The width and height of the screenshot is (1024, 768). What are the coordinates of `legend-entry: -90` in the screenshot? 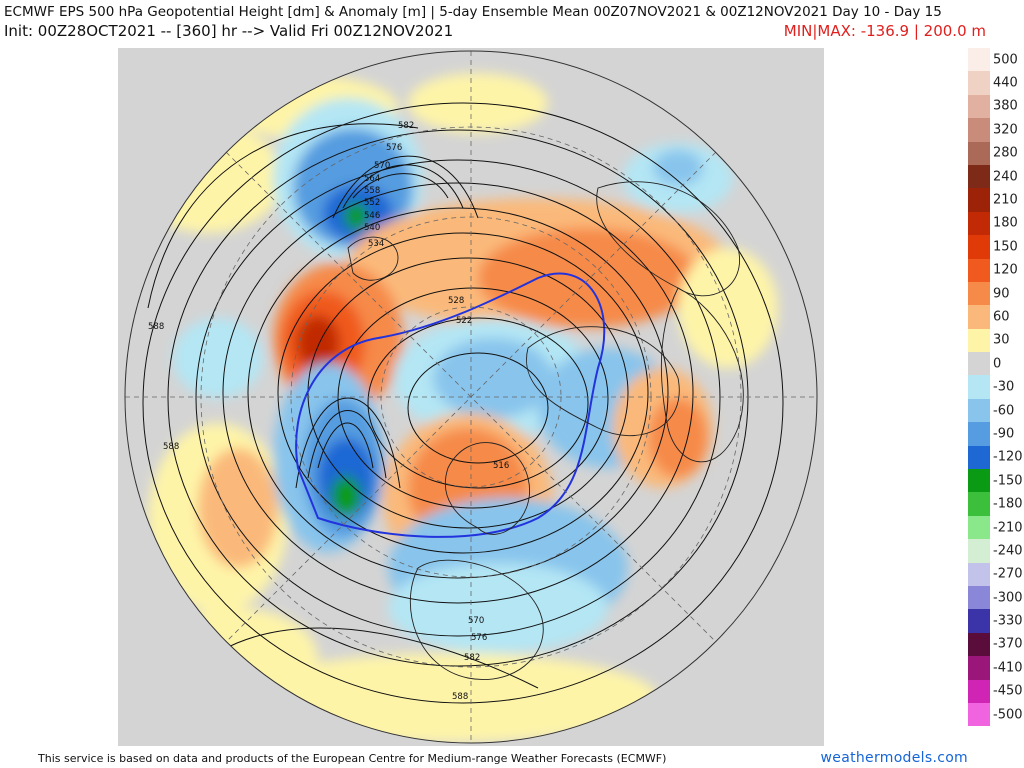 It's located at (996, 434).